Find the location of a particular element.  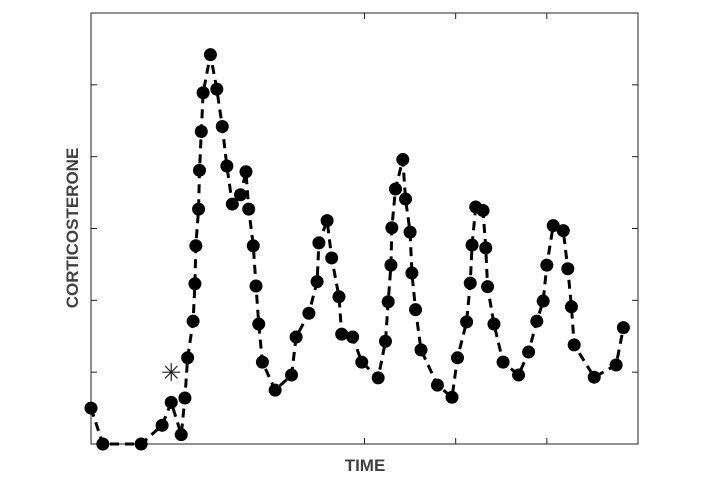

x-axis-label: TIME is located at coordinates (365, 465).